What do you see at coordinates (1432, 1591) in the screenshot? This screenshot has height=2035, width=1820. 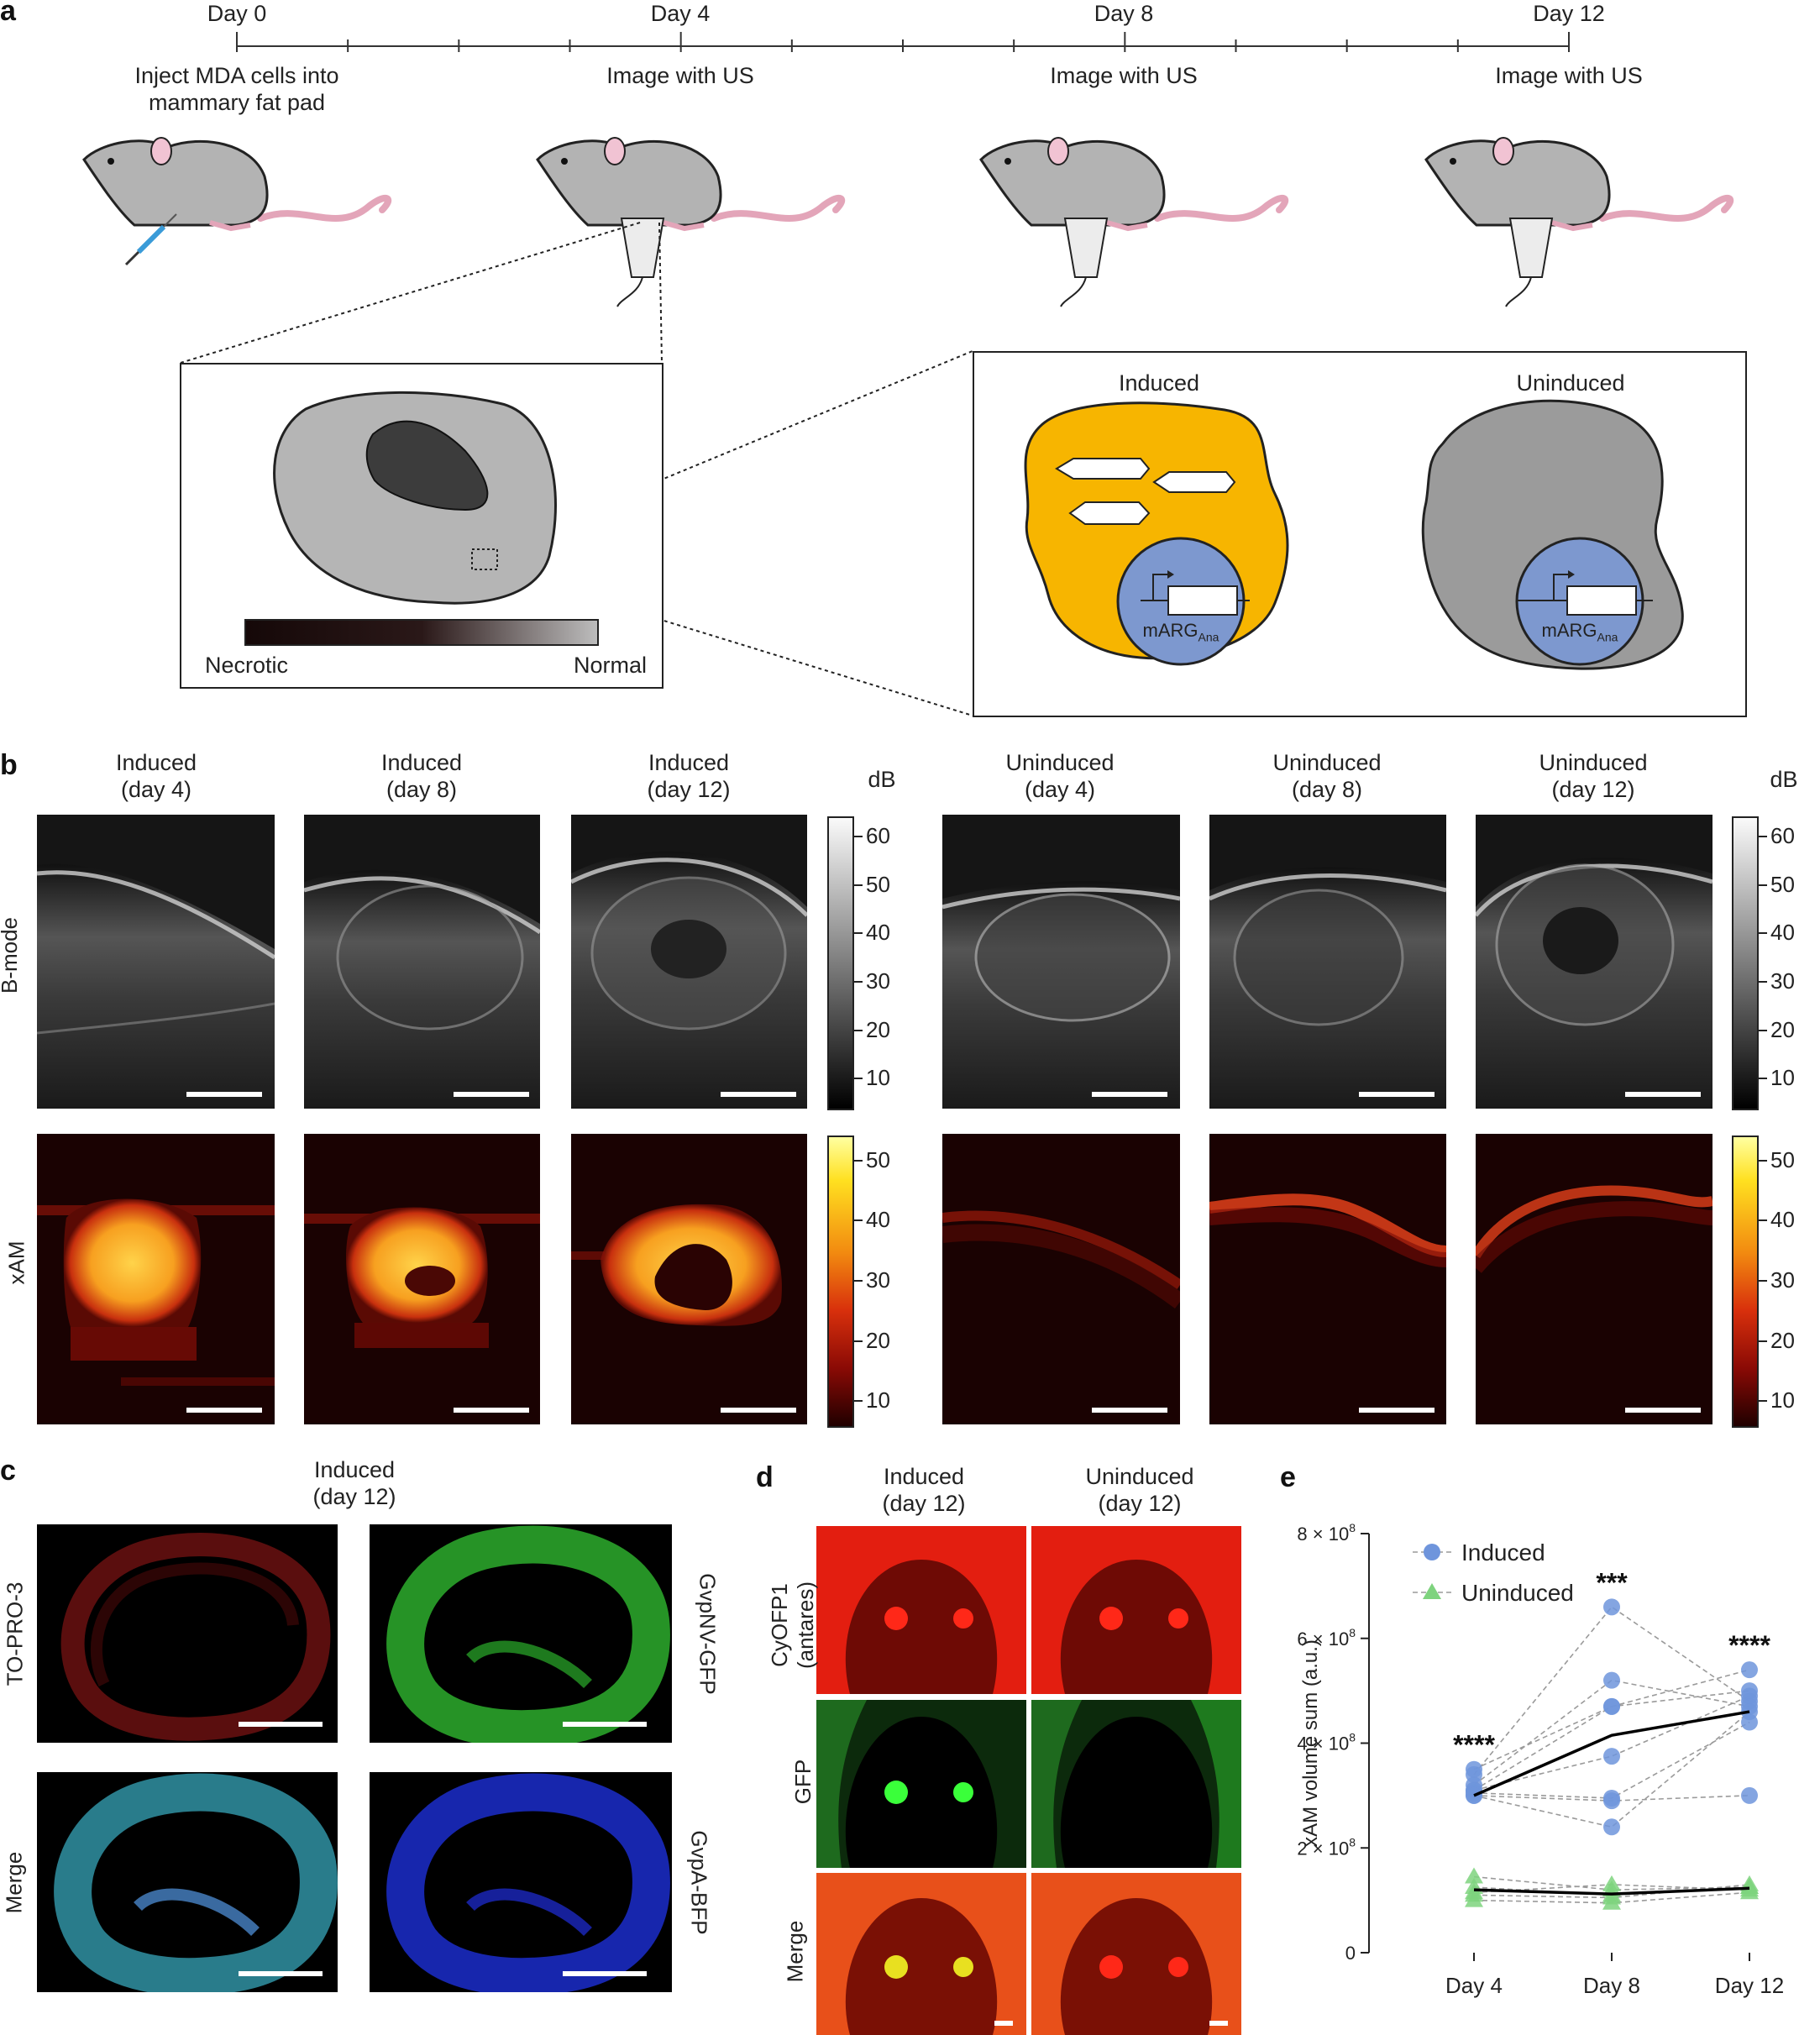 I see `legend-marker` at bounding box center [1432, 1591].